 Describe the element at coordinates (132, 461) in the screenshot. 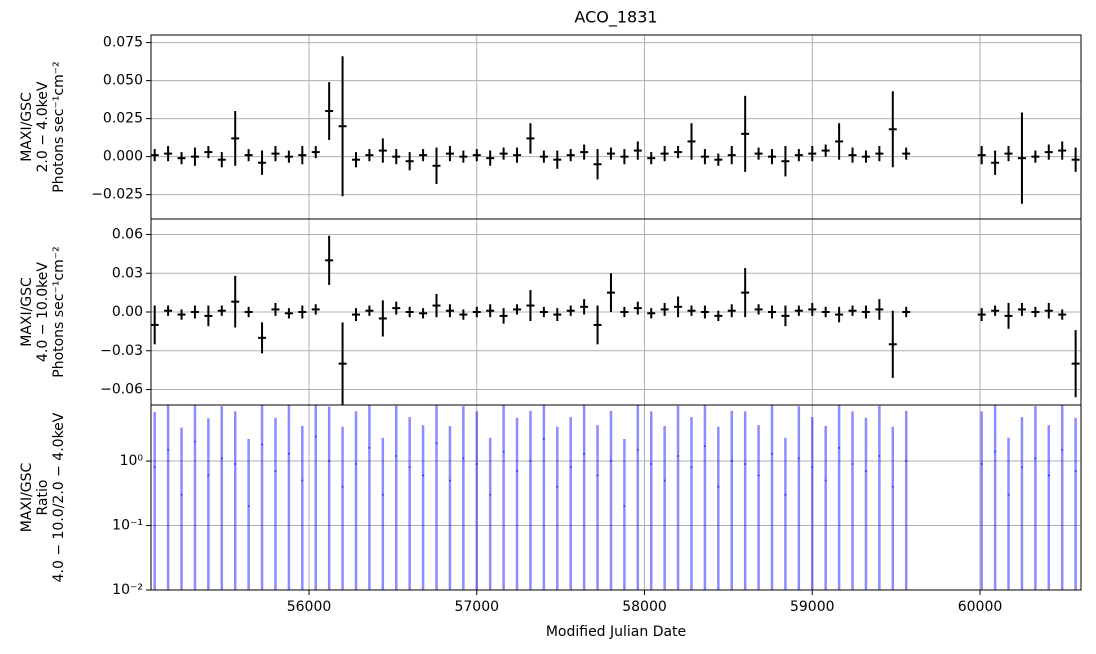

I see `y-tick-label: 10⁰` at that location.